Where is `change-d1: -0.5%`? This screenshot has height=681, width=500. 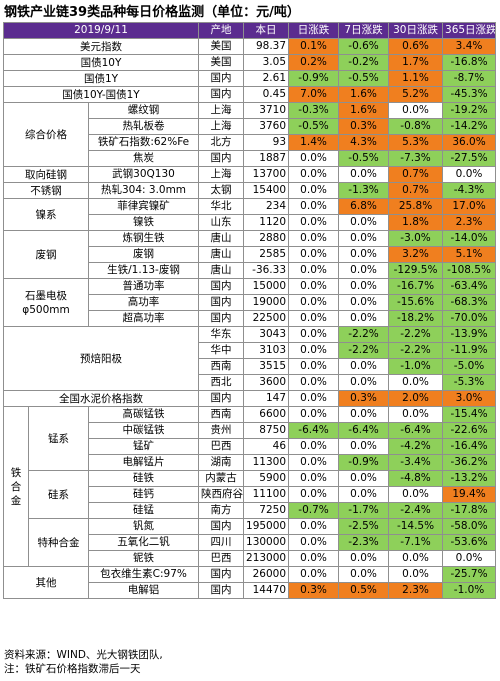 change-d1: -0.5% is located at coordinates (314, 126).